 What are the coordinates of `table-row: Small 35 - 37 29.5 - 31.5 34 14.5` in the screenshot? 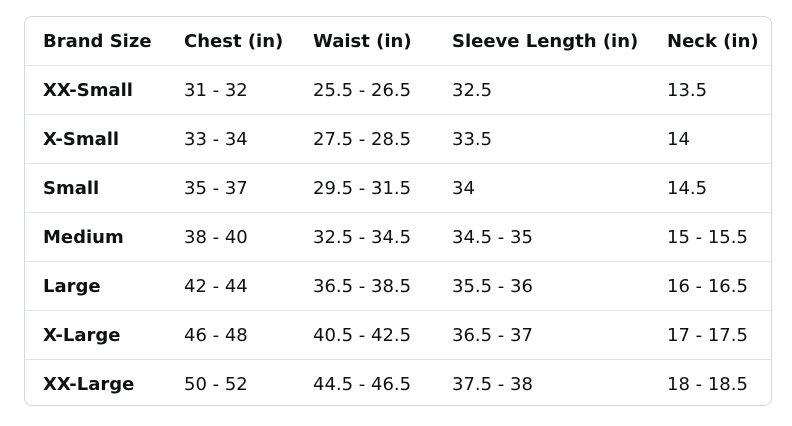 It's located at (398, 188).